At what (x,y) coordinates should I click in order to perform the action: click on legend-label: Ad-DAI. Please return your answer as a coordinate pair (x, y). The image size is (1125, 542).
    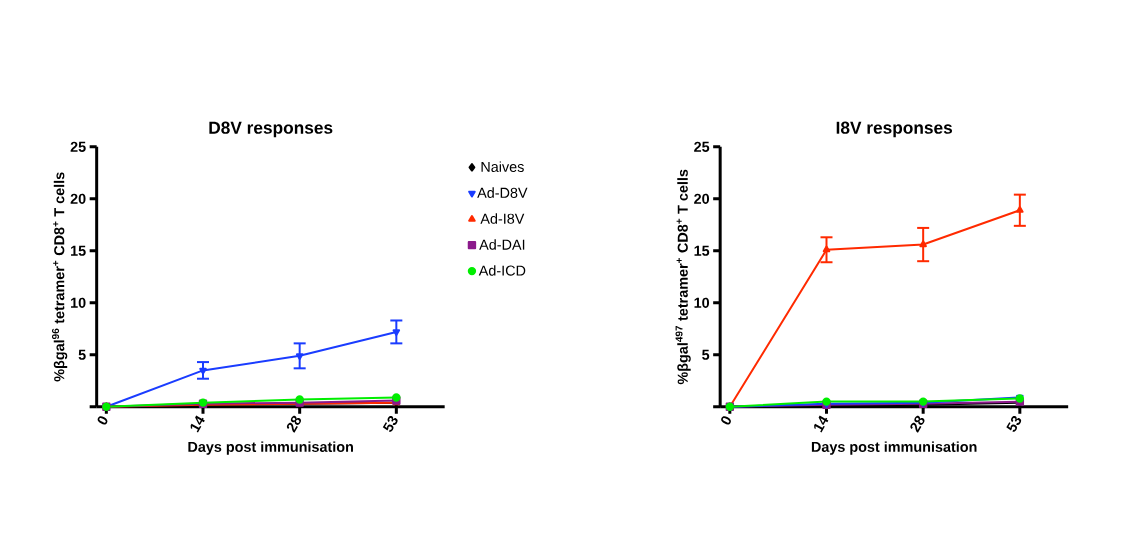
    Looking at the image, I should click on (502, 244).